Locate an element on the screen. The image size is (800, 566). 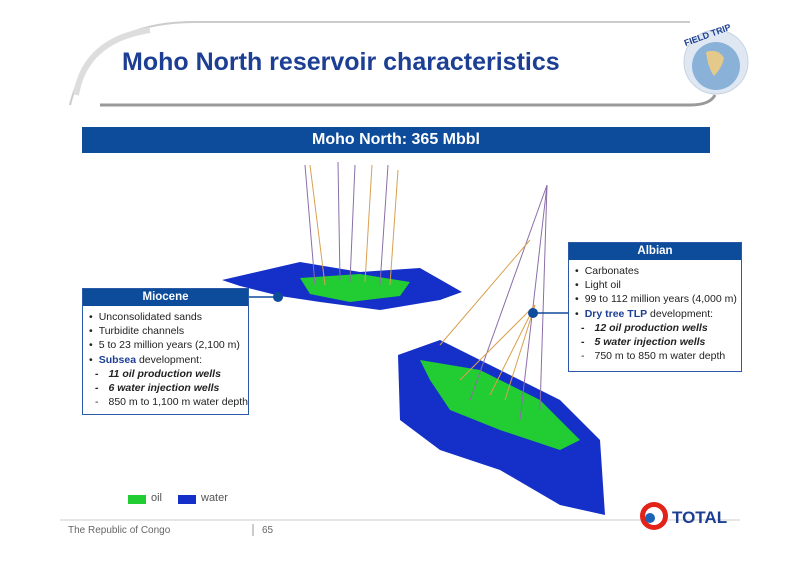
sub-item: 12 oil production wells is located at coordinates (658, 328).